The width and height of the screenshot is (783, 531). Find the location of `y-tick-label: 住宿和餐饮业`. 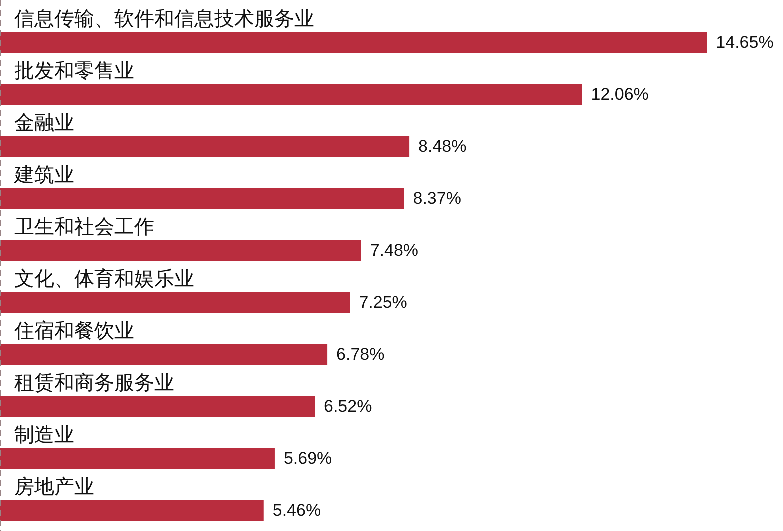

y-tick-label: 住宿和餐饮业 is located at coordinates (74, 330).